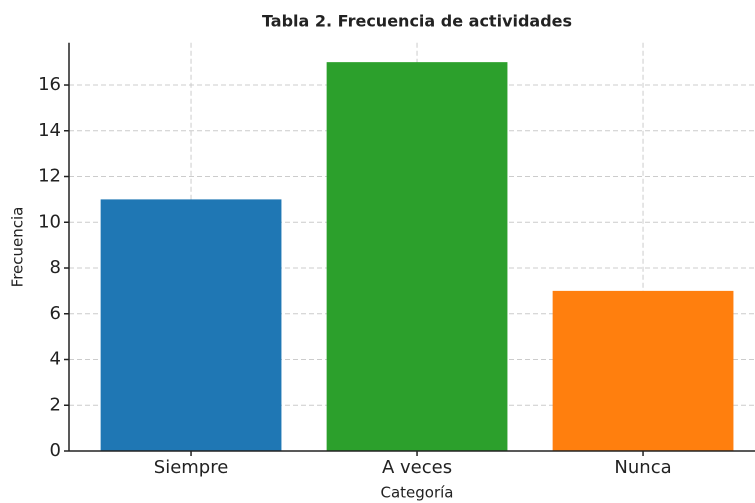  Describe the element at coordinates (18, 247) in the screenshot. I see `y-axis-label: Frecuencia` at that location.